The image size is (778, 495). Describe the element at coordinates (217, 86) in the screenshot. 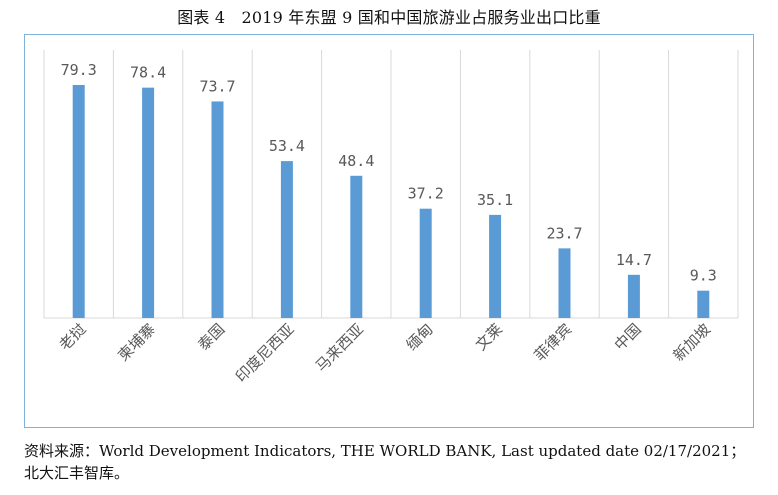

I see `data-label-2: 73.7` at that location.